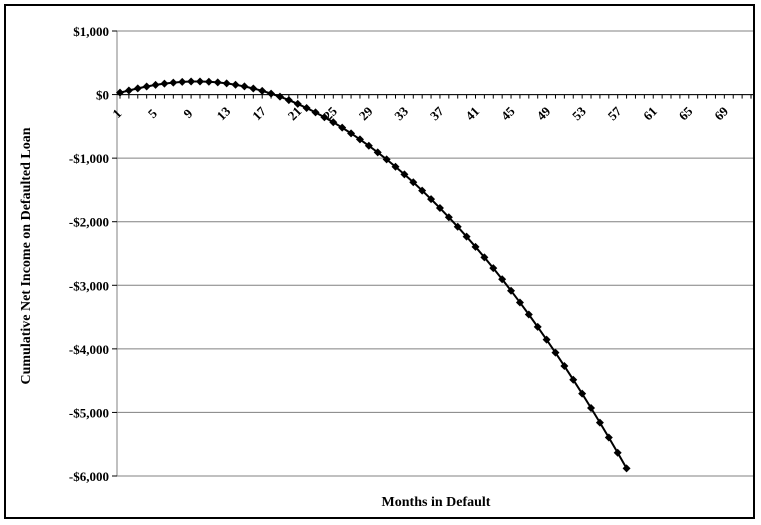 This screenshot has width=761, height=525. What do you see at coordinates (188, 113) in the screenshot?
I see `x-tick-label: 9` at bounding box center [188, 113].